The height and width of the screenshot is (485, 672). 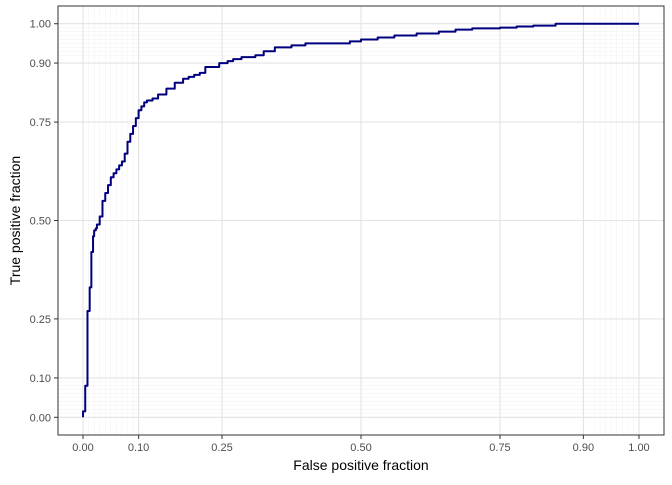 I want to click on y-tick-label: 0.75, so click(x=40, y=123).